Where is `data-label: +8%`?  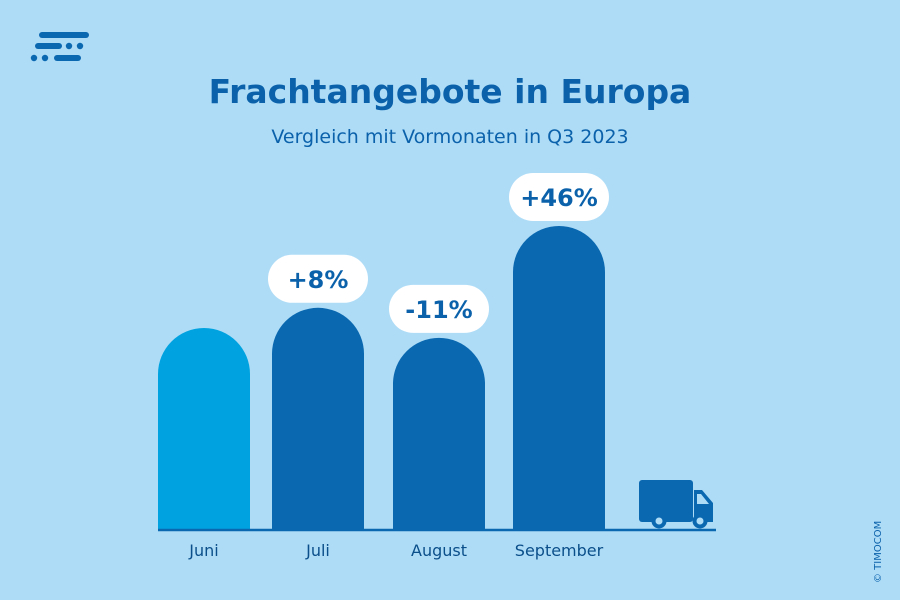 data-label: +8% is located at coordinates (318, 280).